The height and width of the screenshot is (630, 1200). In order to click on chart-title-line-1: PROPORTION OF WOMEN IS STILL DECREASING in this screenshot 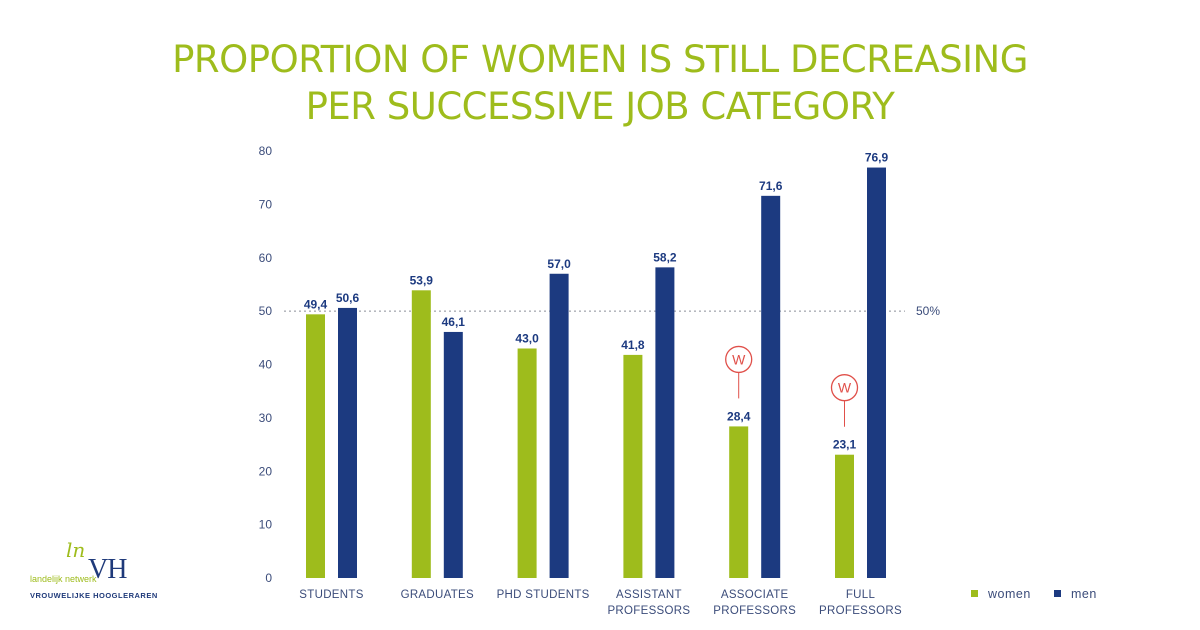, I will do `click(600, 59)`.